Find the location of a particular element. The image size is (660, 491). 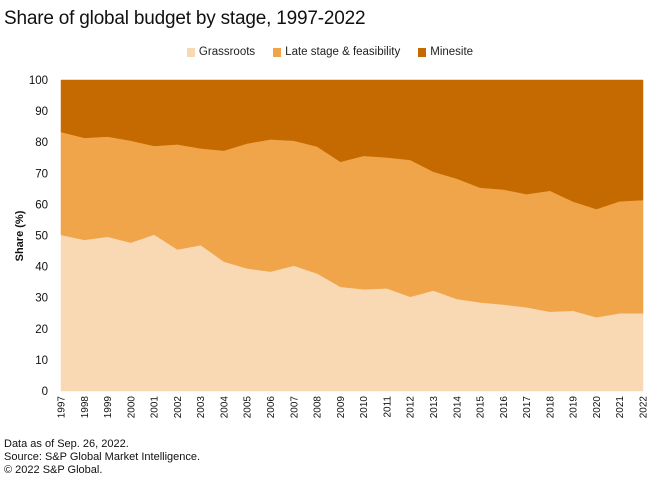

legend-swatch-minesite is located at coordinates (422, 52).